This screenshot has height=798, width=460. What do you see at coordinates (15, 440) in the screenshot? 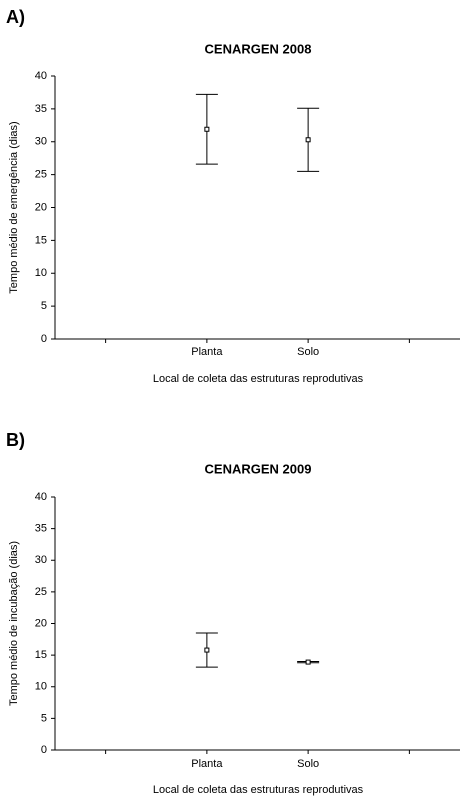
I see `panel-label: B)` at bounding box center [15, 440].